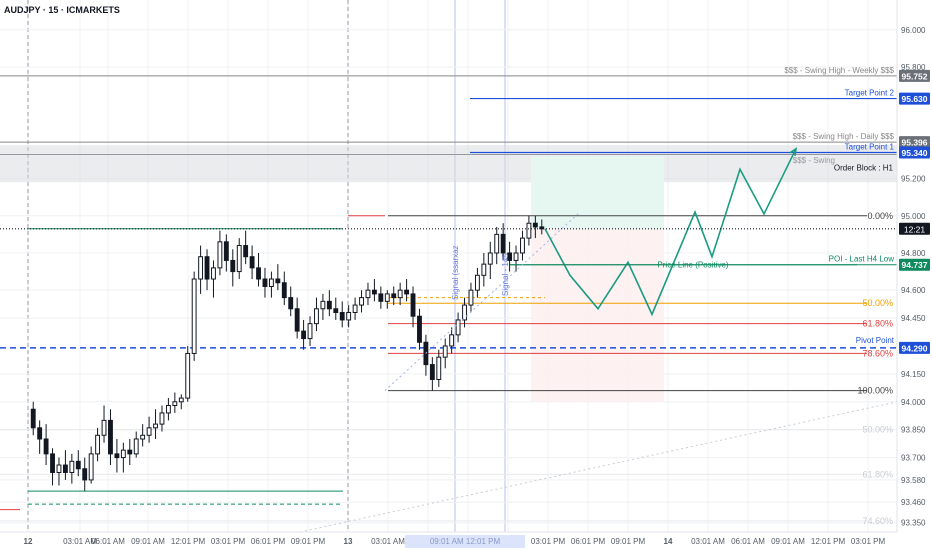 This screenshot has width=932, height=550. Describe the element at coordinates (748, 541) in the screenshot. I see `time-tick-label: 06:01 AM` at that location.